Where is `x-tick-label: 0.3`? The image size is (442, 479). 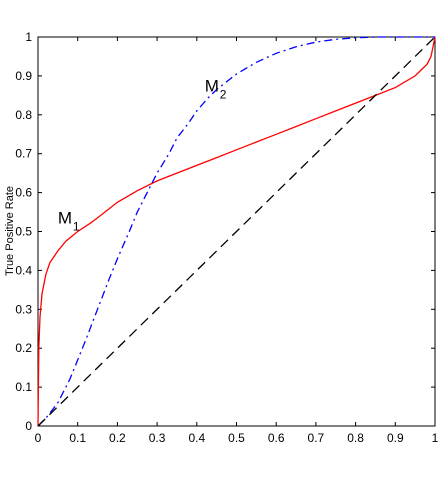
x-tick-label: 0.3 is located at coordinates (157, 438).